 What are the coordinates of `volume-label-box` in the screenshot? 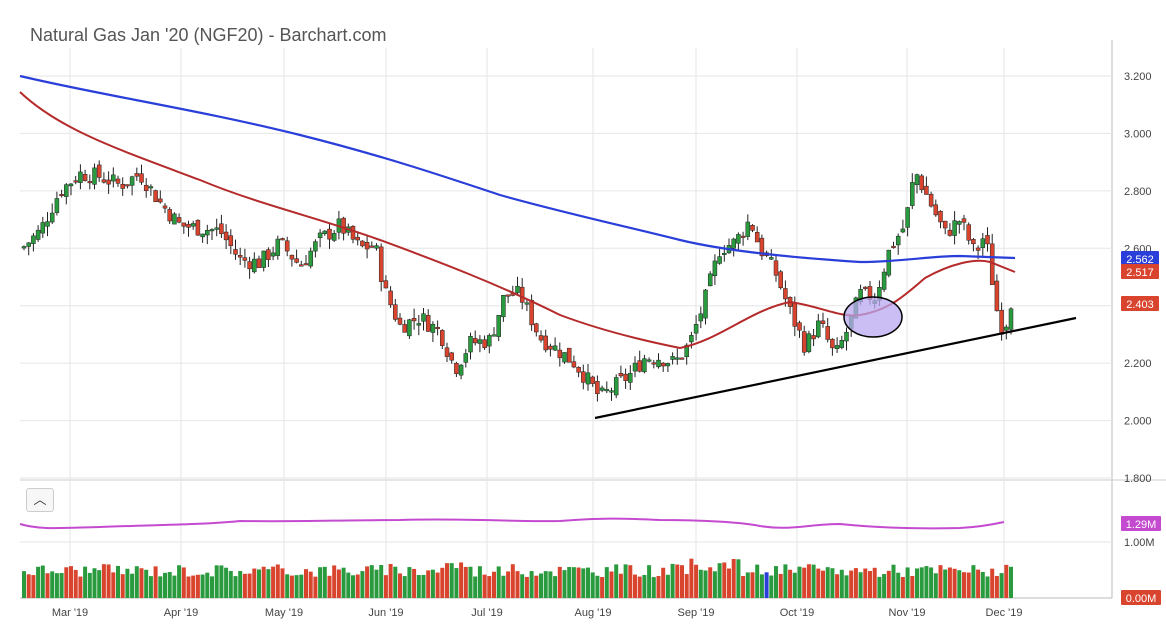 It's located at (1141, 523).